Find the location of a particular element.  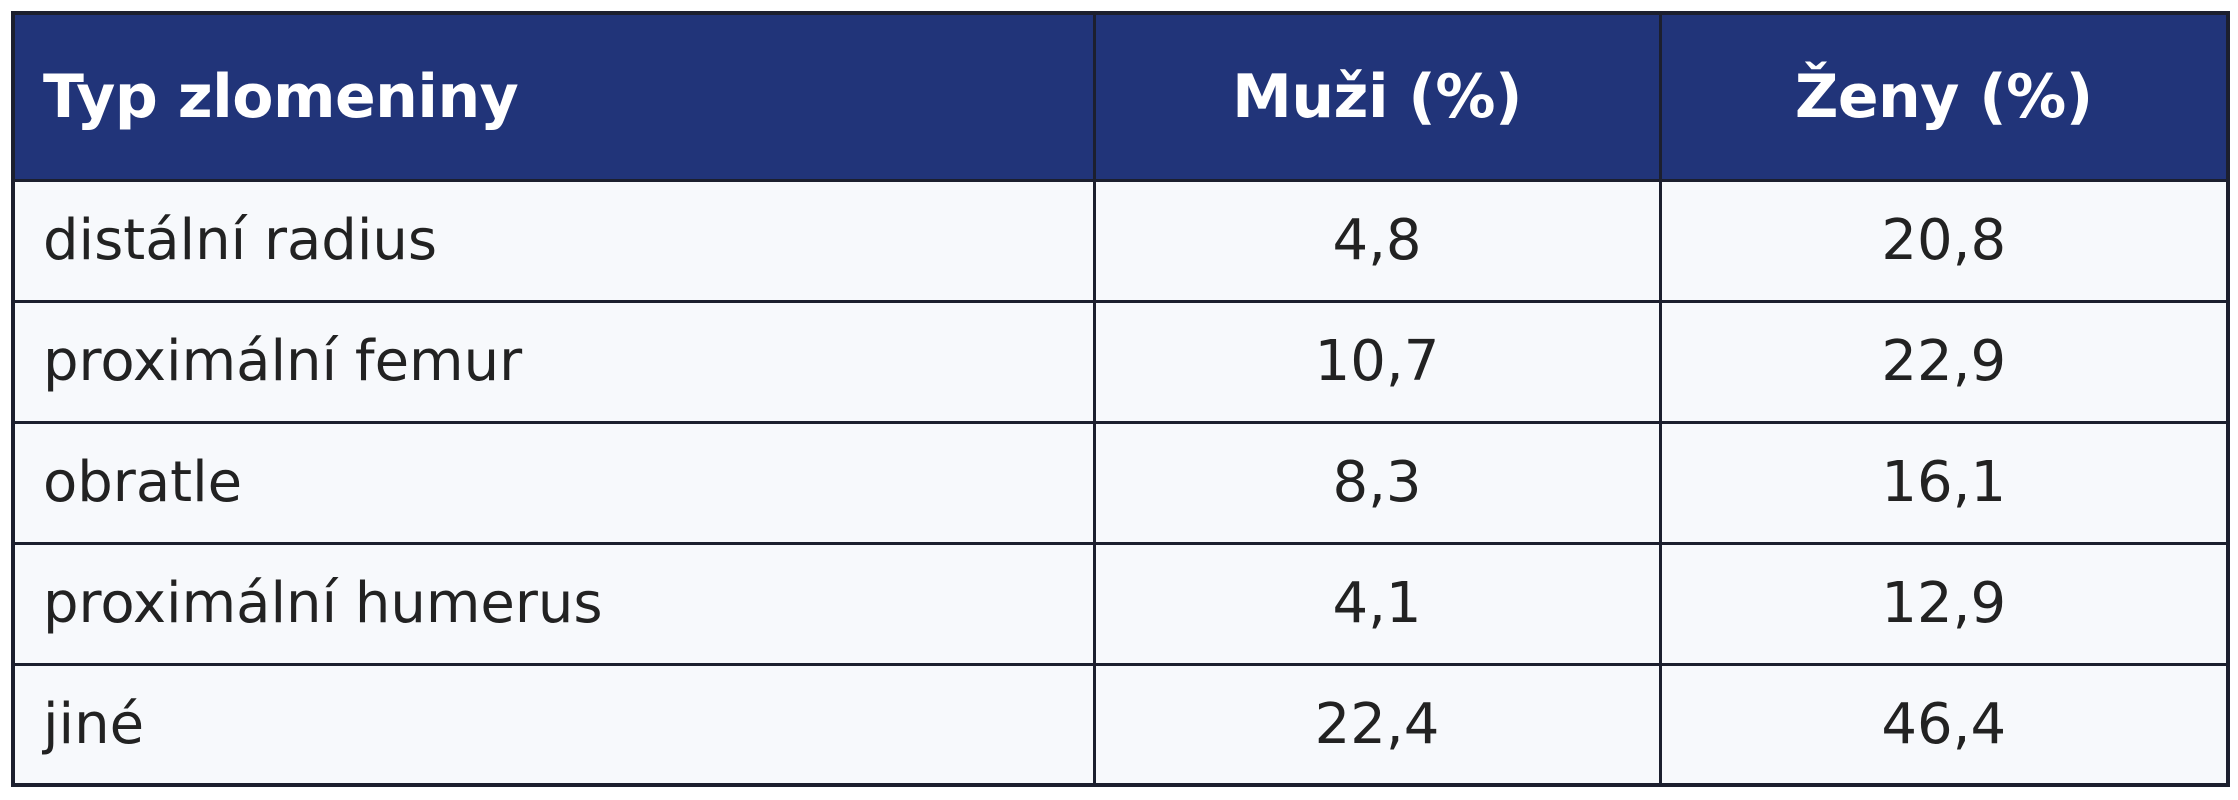

row-label: proximální femur is located at coordinates (553, 361).